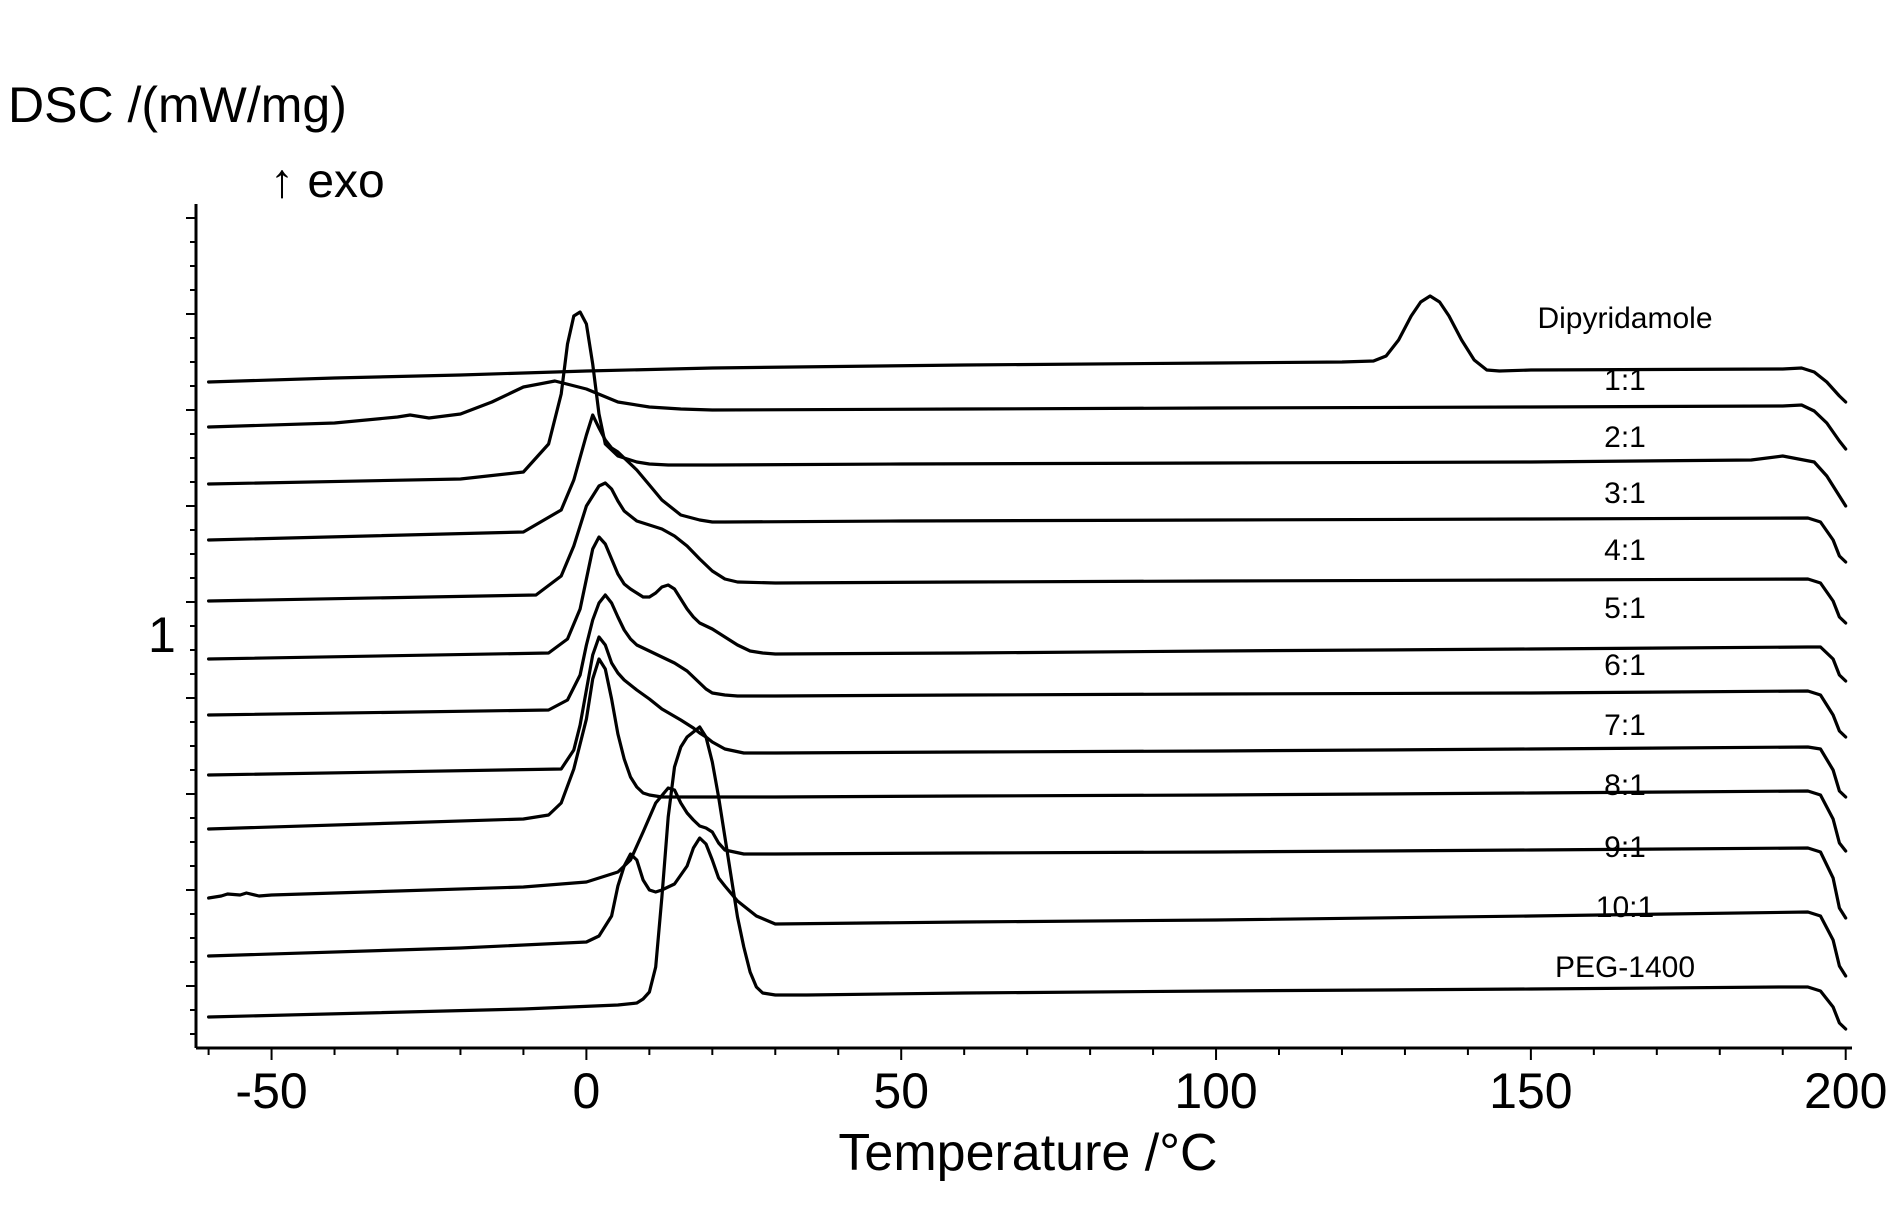 This screenshot has width=1890, height=1218. What do you see at coordinates (271, 1091) in the screenshot?
I see `x-tick-label: -50` at bounding box center [271, 1091].